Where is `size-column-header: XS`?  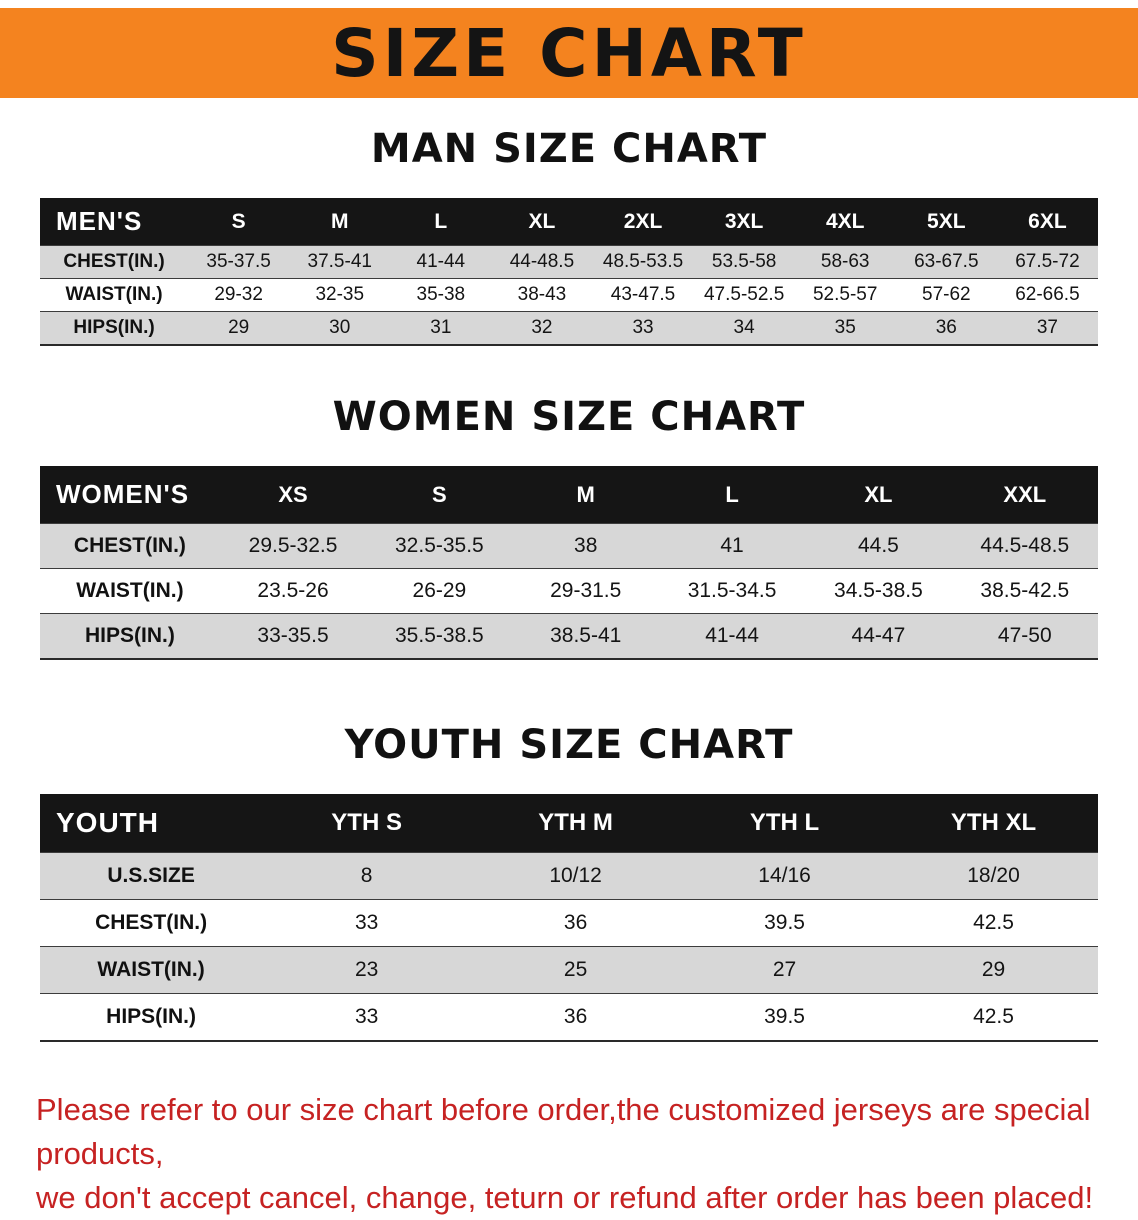
size-column-header: XS is located at coordinates (293, 494).